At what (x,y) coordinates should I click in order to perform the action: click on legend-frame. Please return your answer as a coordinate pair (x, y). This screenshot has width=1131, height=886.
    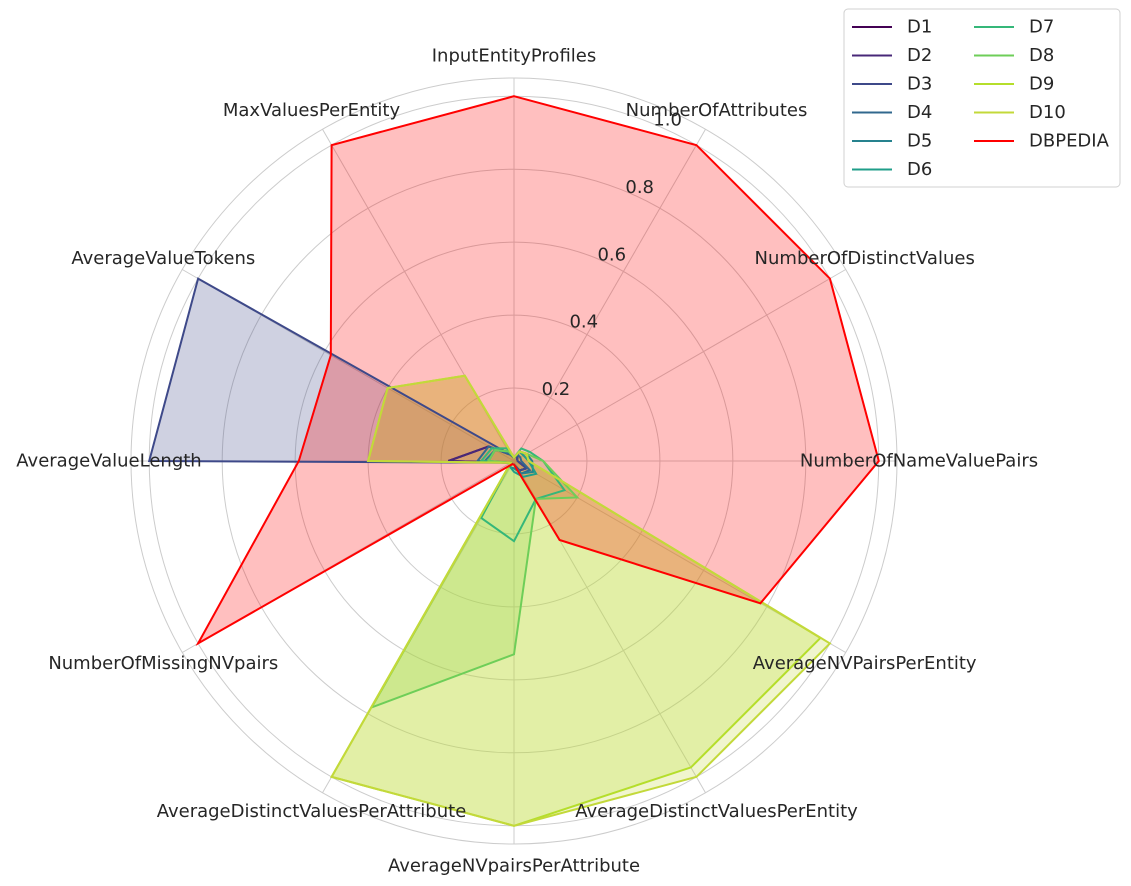
    Looking at the image, I should click on (982, 98).